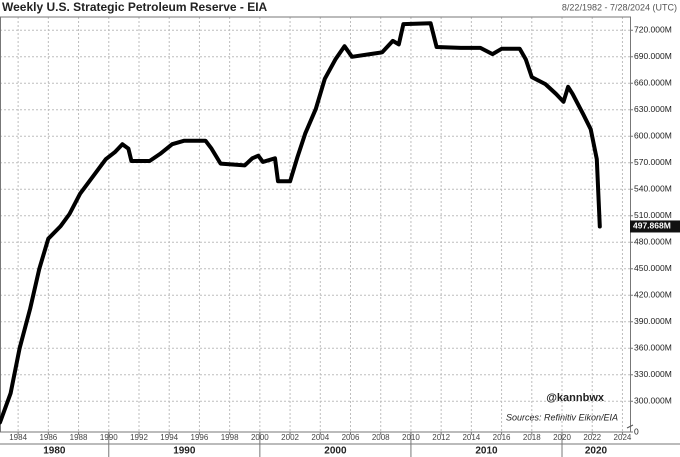 The height and width of the screenshot is (457, 680). What do you see at coordinates (139, 437) in the screenshot?
I see `x-tick-label: 1992` at bounding box center [139, 437].